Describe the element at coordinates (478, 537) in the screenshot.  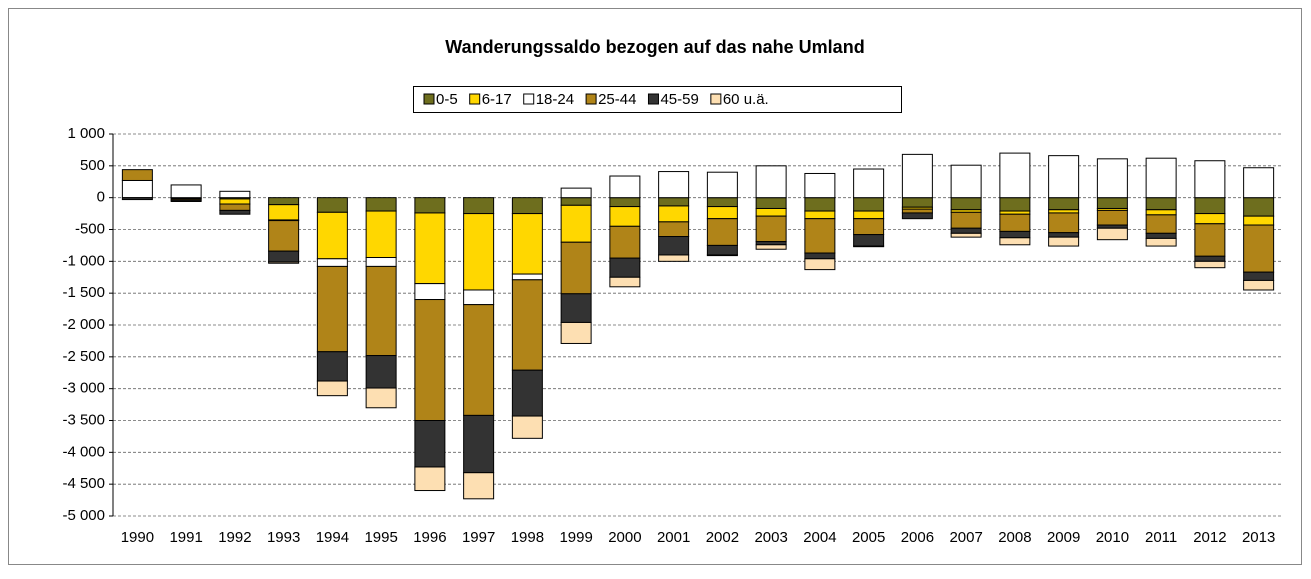
I see `x-tick-label: 1997` at that location.